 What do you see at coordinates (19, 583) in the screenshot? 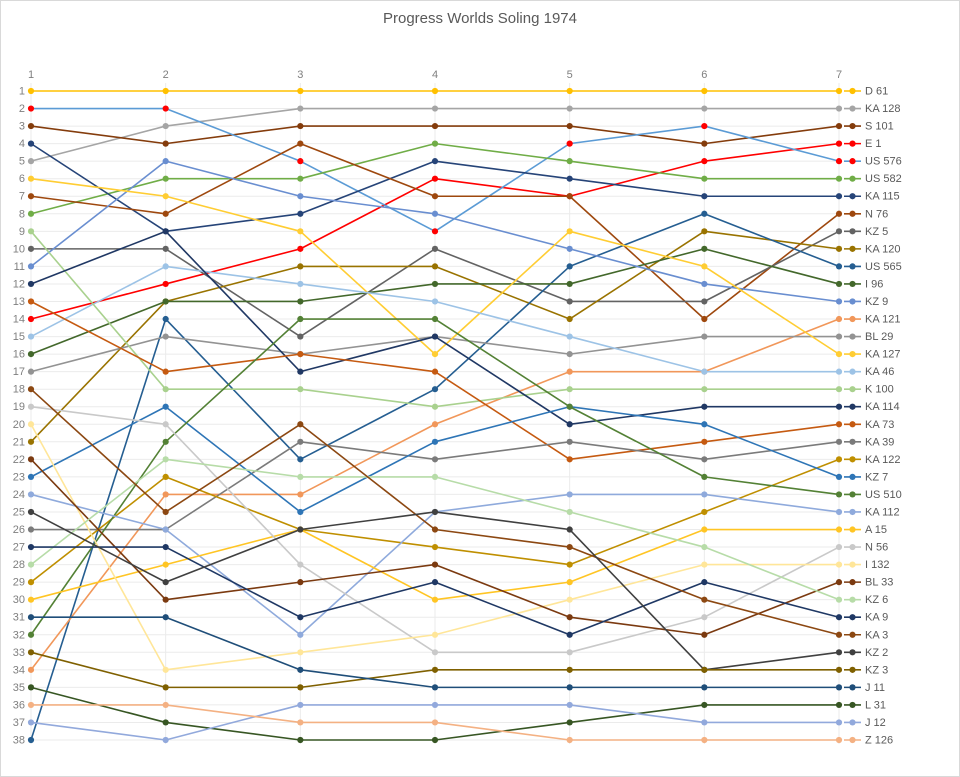
I see `y-tick-label: 29` at bounding box center [19, 583].